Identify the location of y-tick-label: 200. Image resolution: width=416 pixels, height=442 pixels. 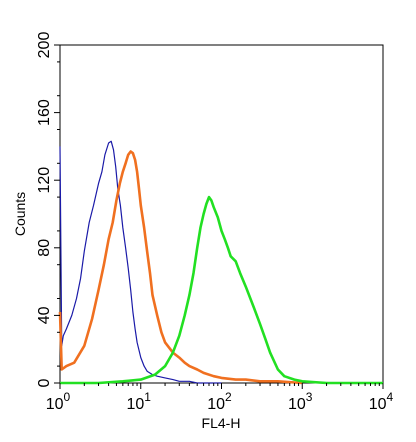
(44, 45).